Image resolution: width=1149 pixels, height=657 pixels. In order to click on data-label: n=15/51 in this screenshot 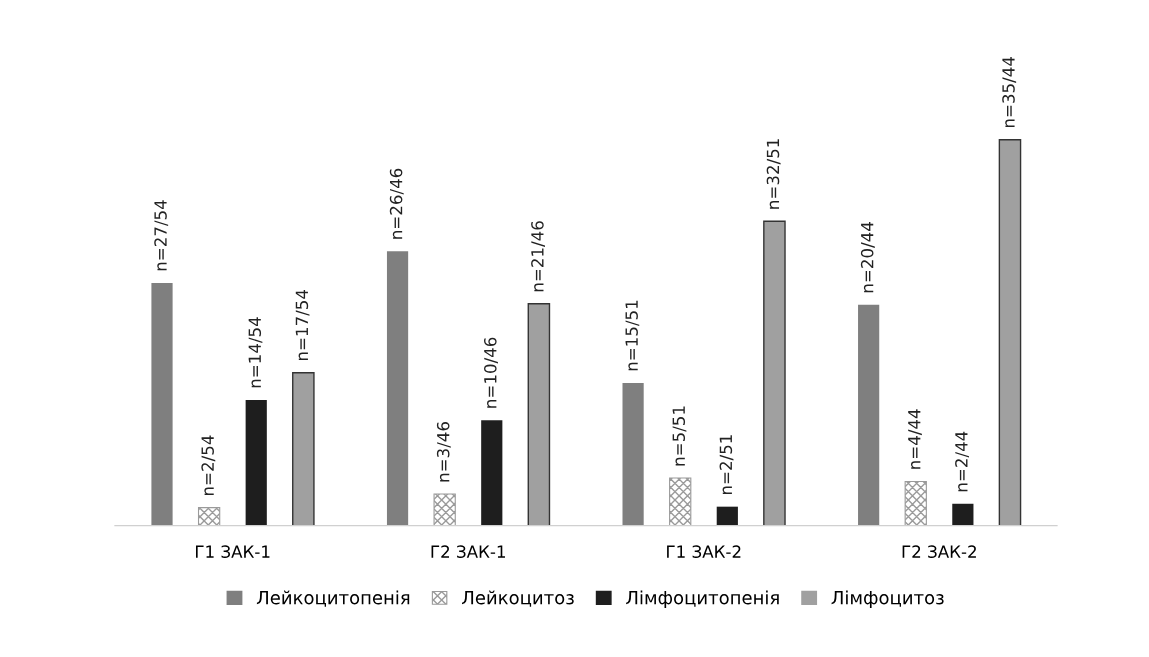, I will do `click(632, 335)`.